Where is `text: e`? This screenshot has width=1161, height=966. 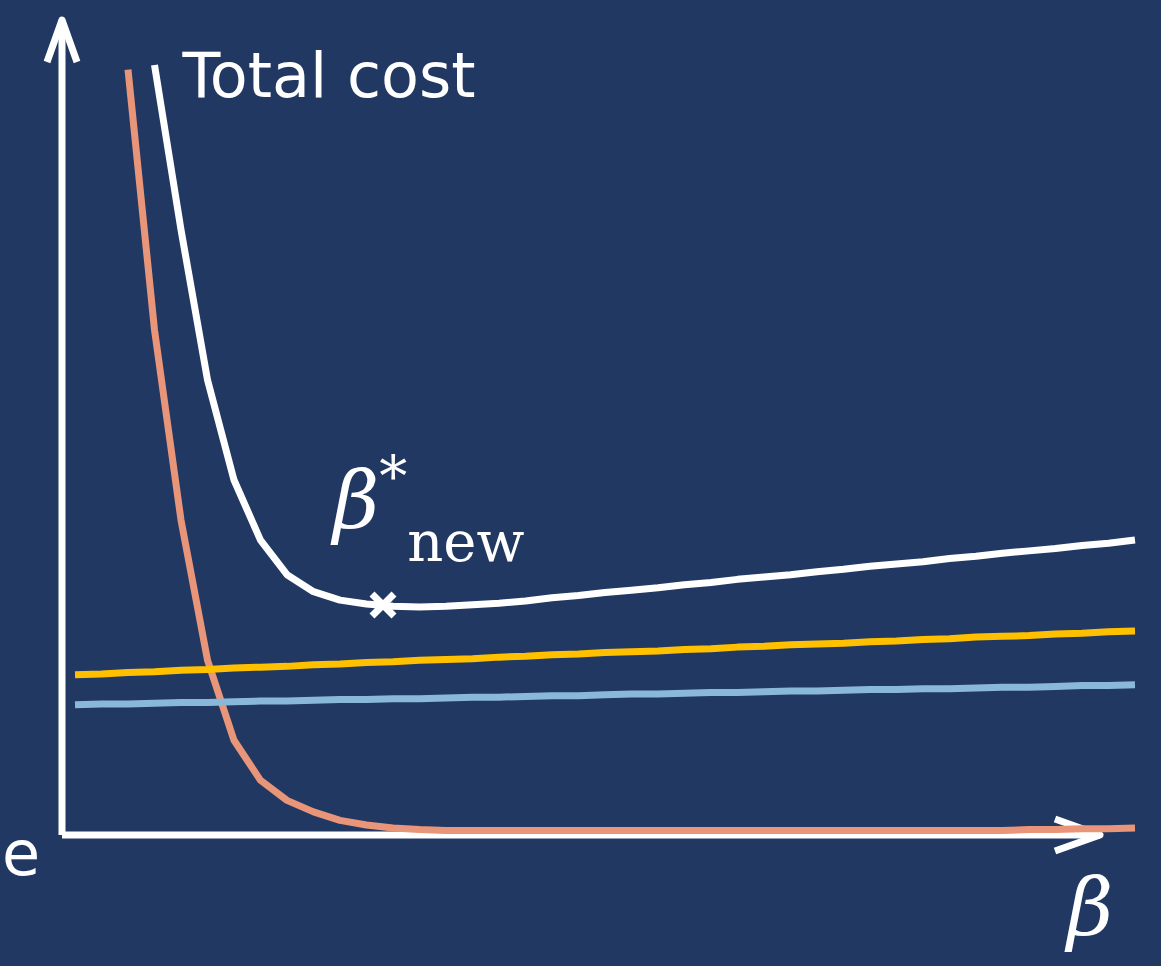
text: e is located at coordinates (21, 853).